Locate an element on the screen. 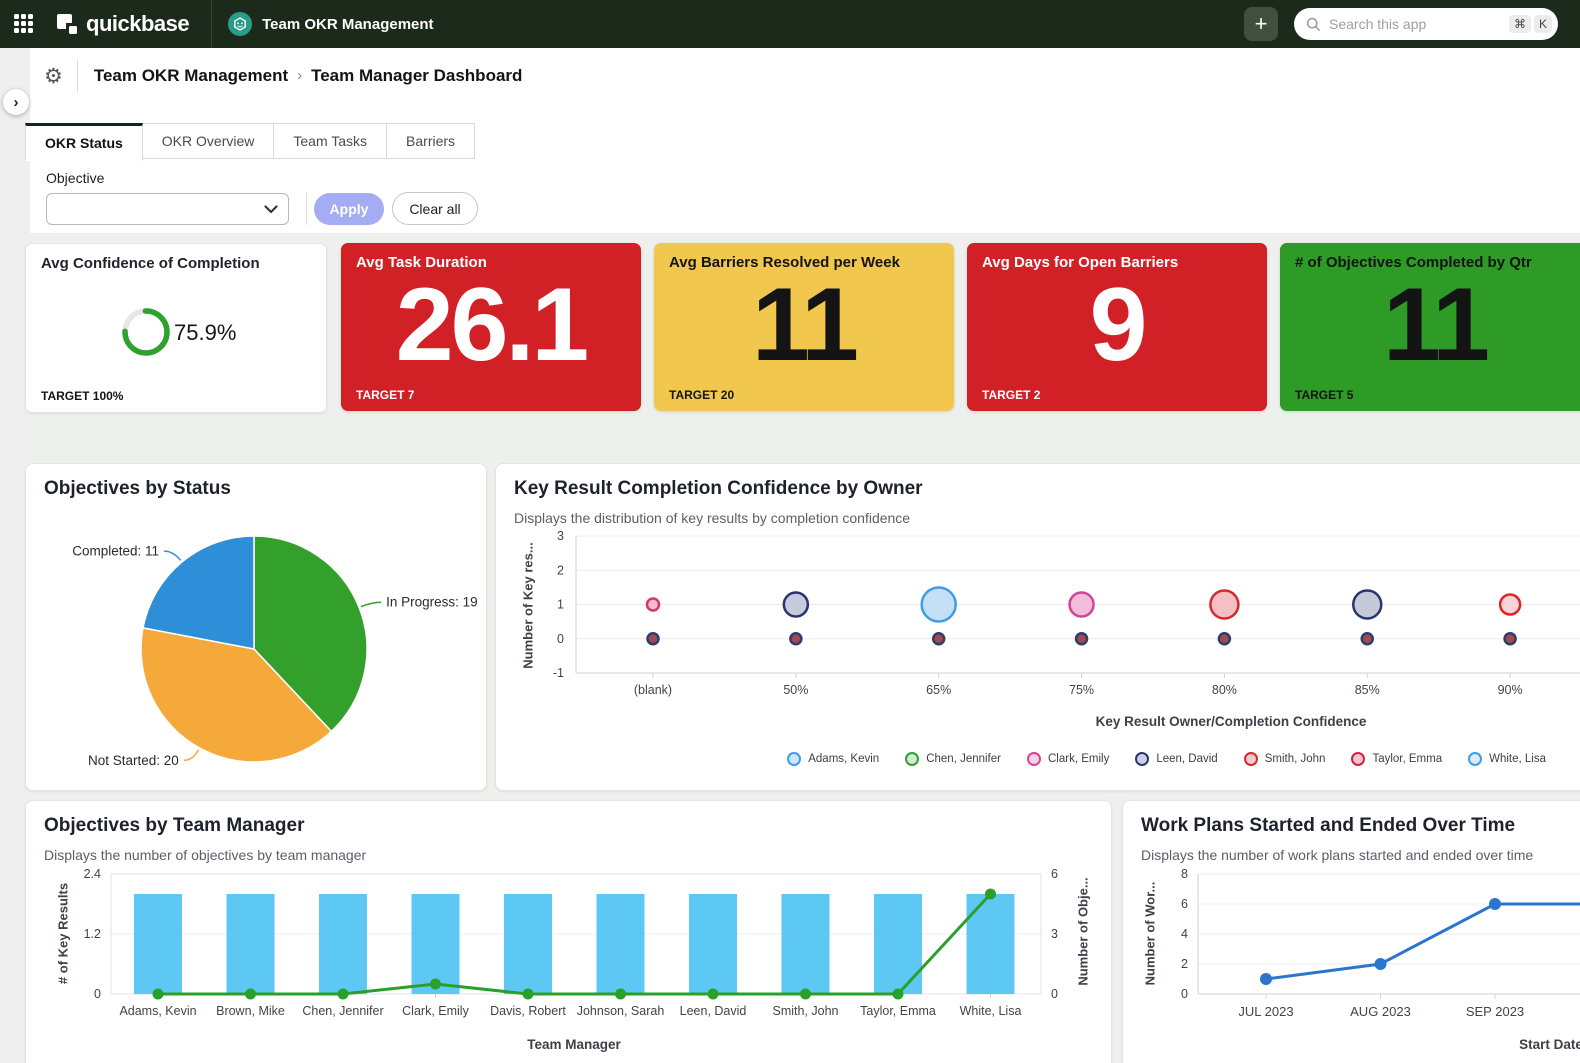  svg-text: Davis, Robert is located at coordinates (528, 1011).